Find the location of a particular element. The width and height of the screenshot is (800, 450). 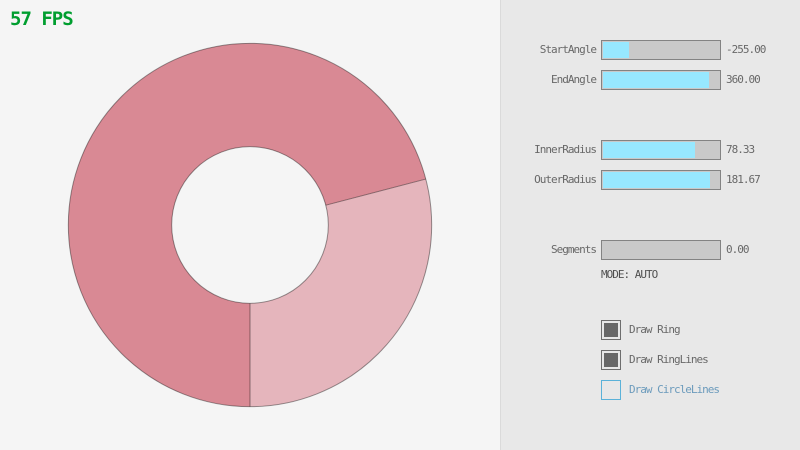

mode-label: MODE: AUTO is located at coordinates (629, 274).